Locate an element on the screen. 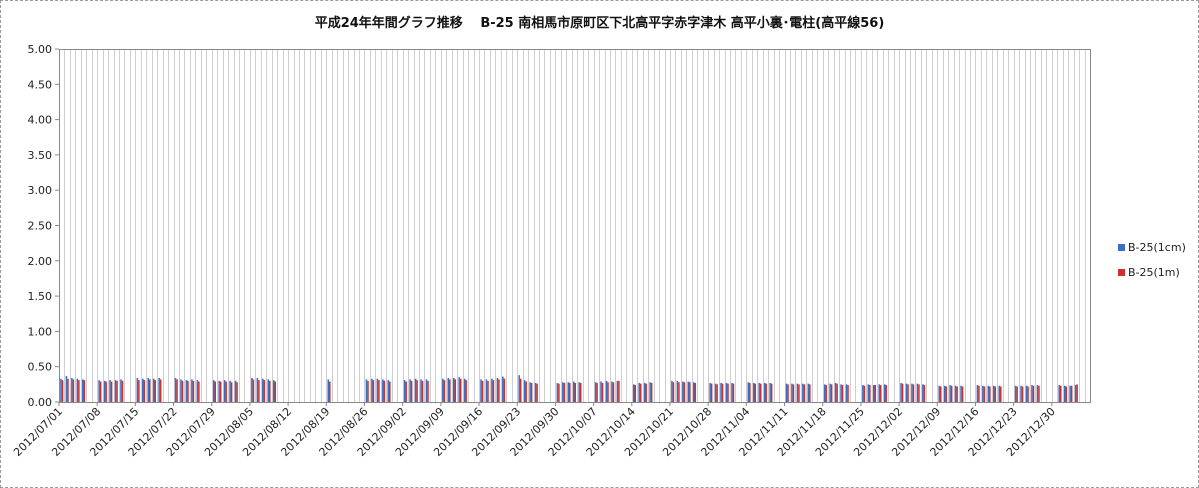 This screenshot has height=488, width=1199. y-tick-label: 1.50 is located at coordinates (40, 296).